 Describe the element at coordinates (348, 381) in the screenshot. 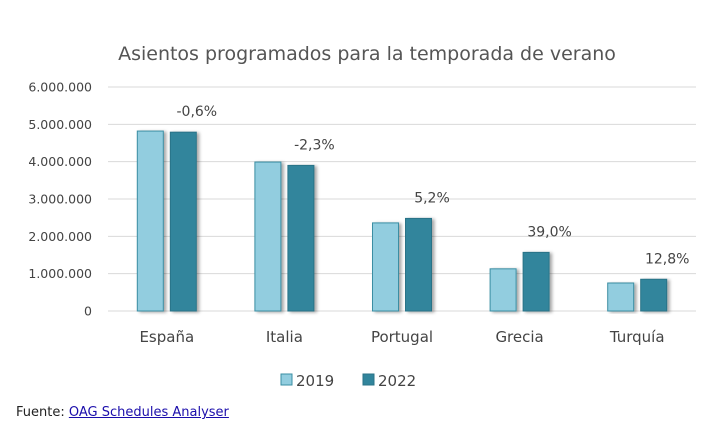

I see `legend: 2019 2022` at that location.